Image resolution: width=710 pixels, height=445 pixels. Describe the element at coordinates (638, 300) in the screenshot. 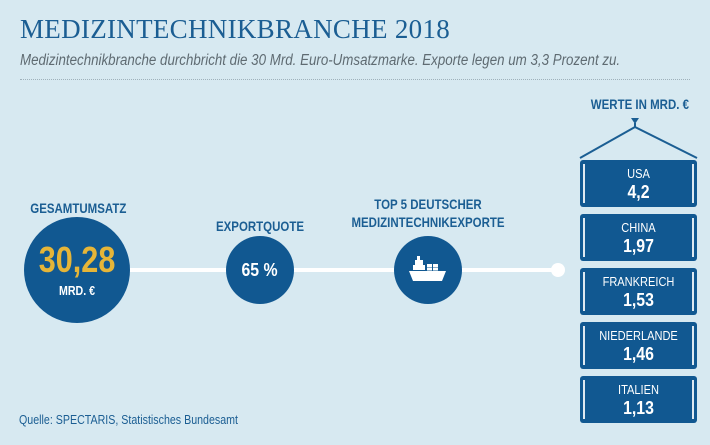

I see `country-value: 1,53` at that location.